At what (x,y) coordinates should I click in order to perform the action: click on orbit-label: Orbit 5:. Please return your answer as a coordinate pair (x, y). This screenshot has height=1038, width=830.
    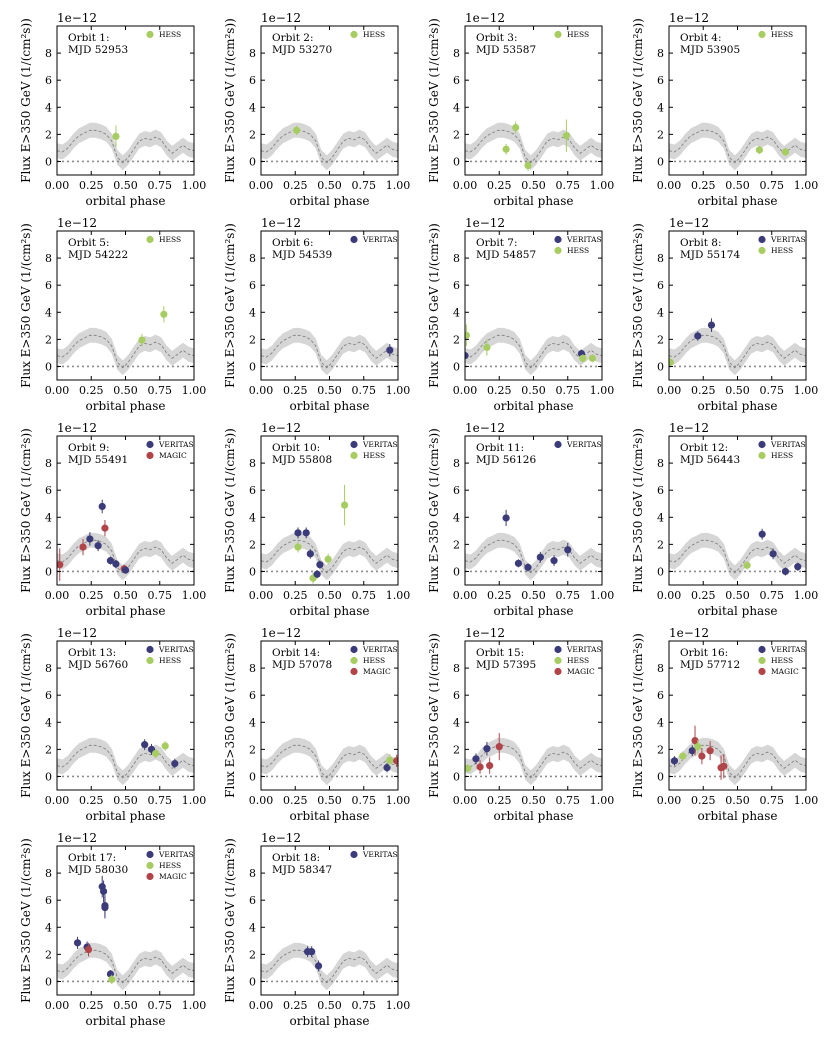
    Looking at the image, I should click on (88, 243).